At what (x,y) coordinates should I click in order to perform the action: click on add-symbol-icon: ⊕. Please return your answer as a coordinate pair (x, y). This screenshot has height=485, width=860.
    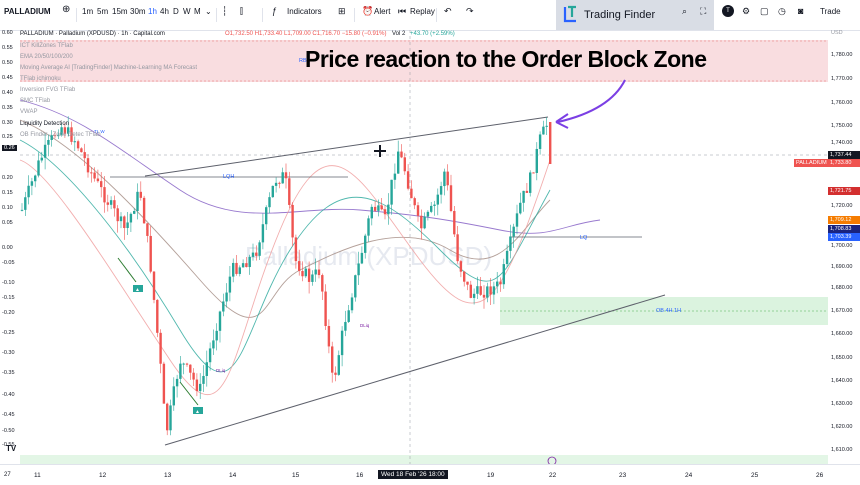
    Looking at the image, I should click on (66, 9).